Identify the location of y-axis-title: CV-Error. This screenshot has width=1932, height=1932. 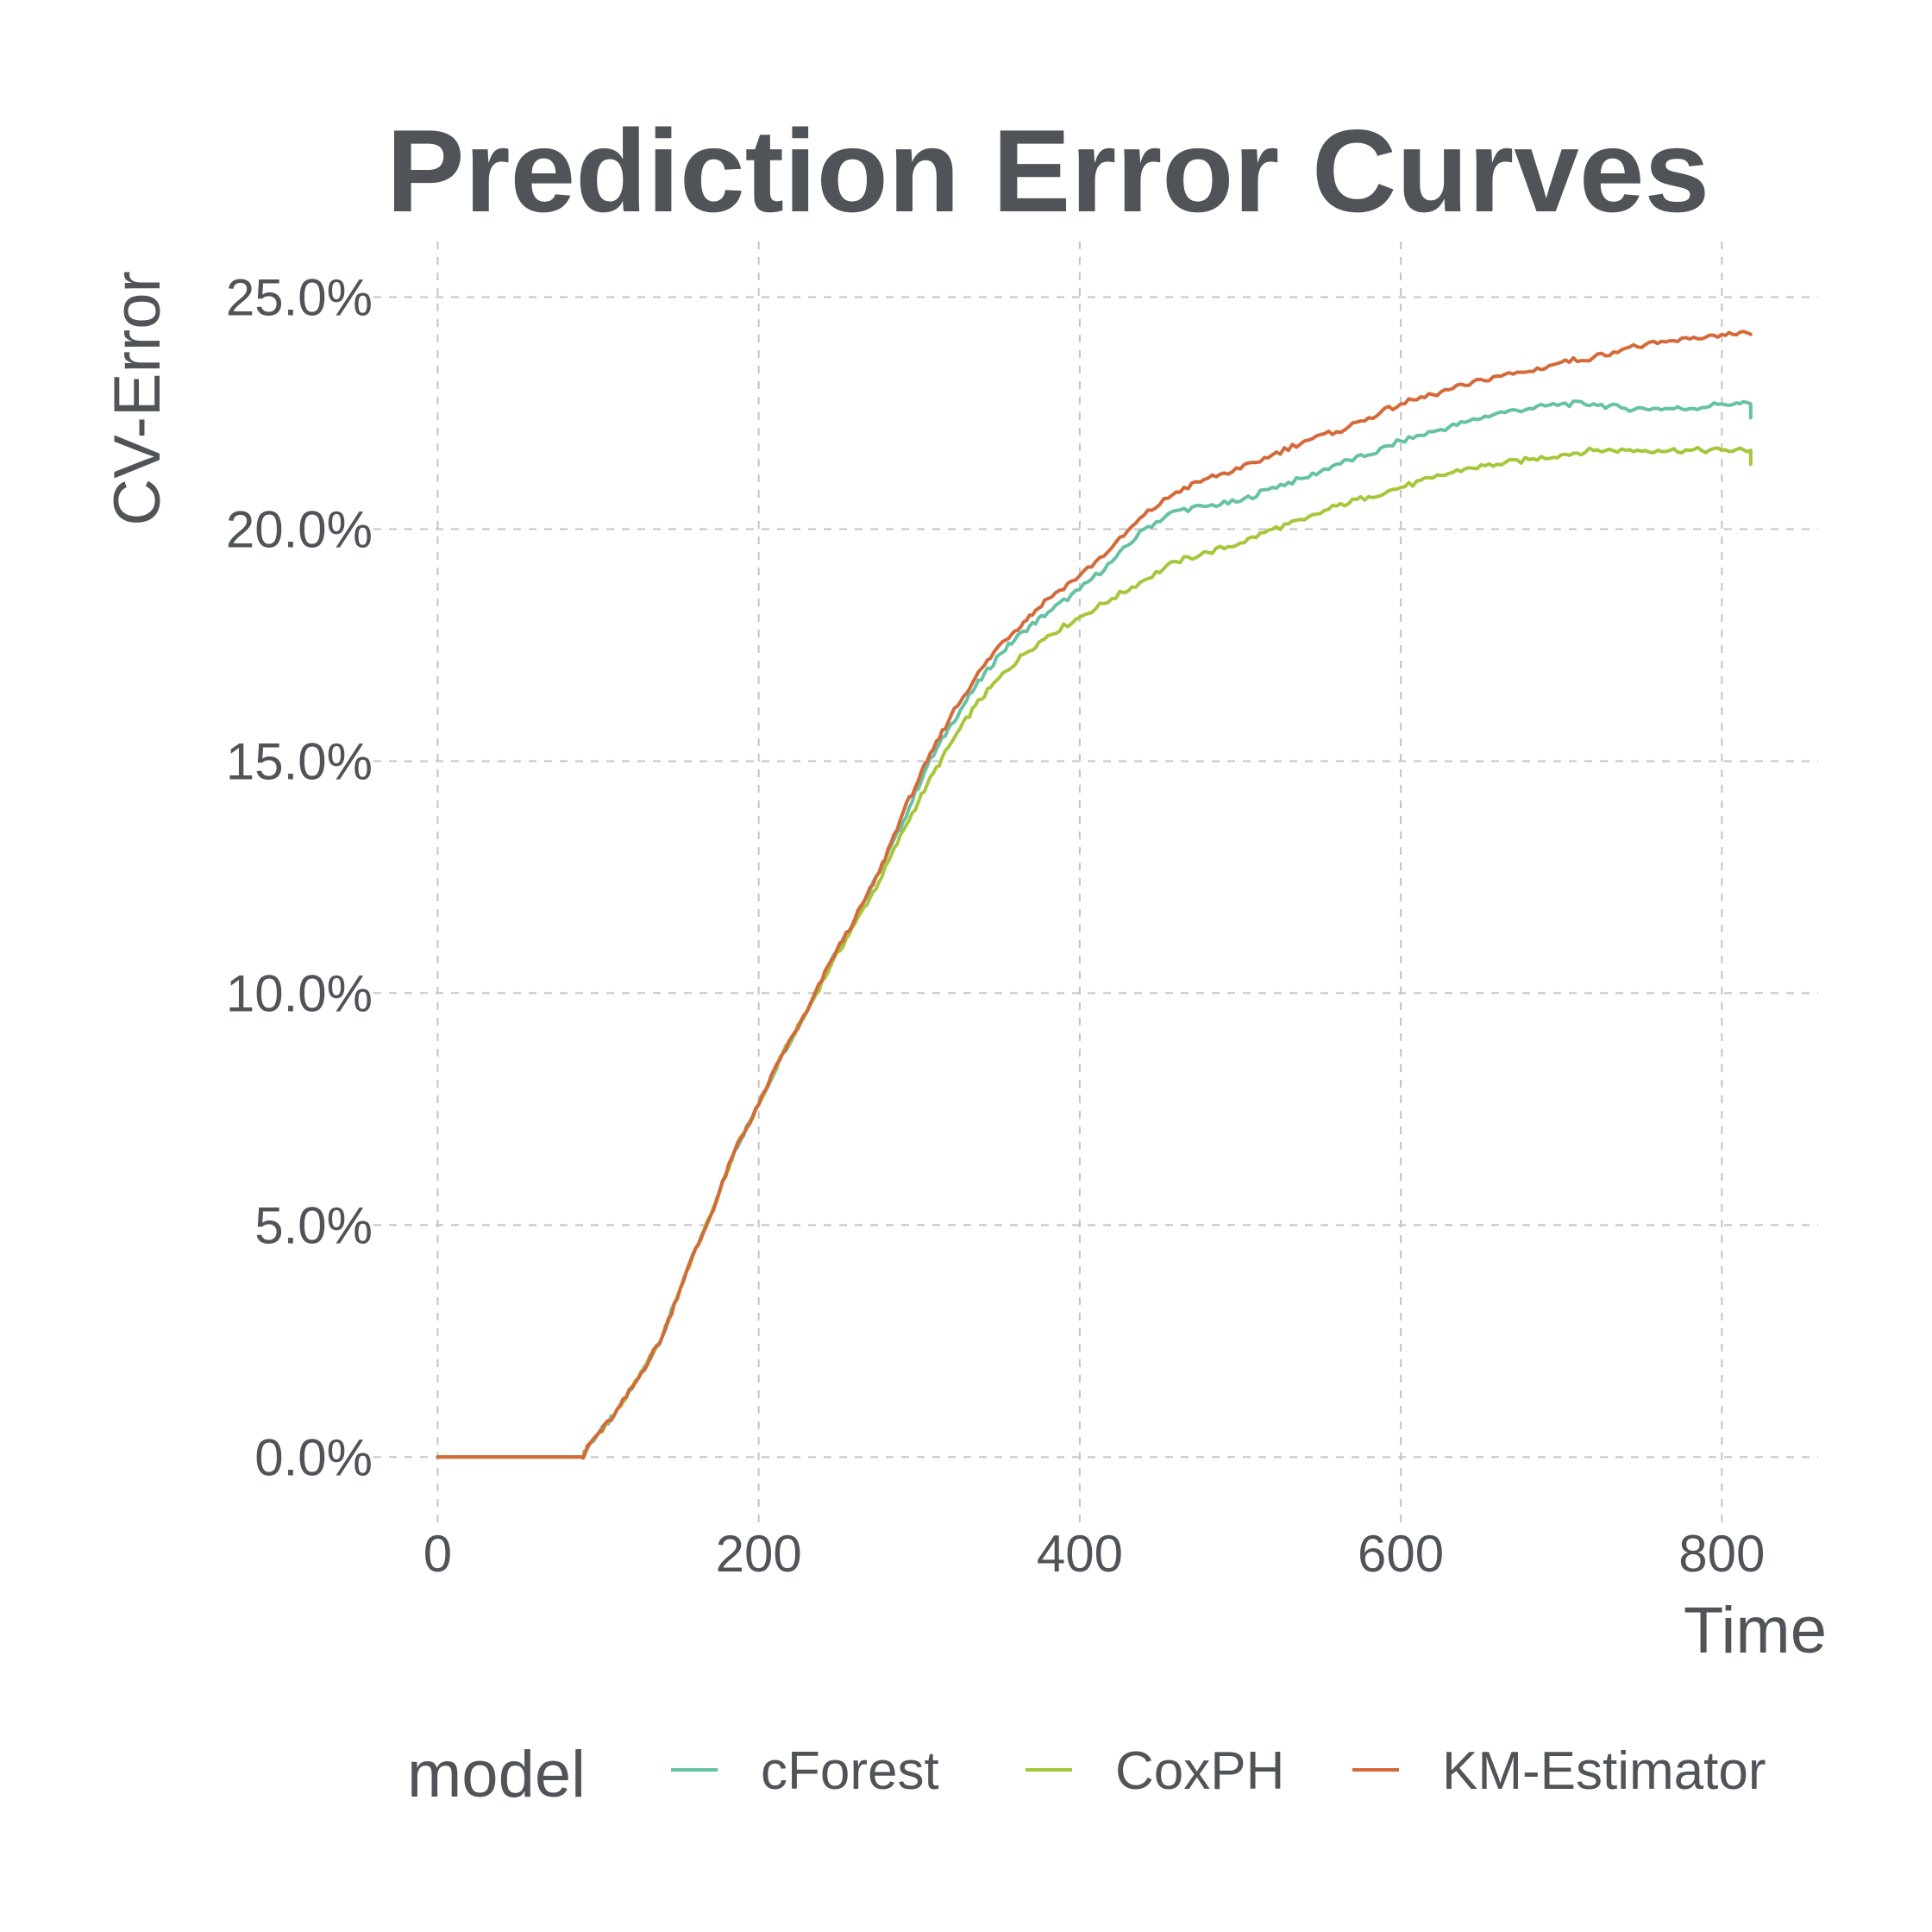
(137, 398).